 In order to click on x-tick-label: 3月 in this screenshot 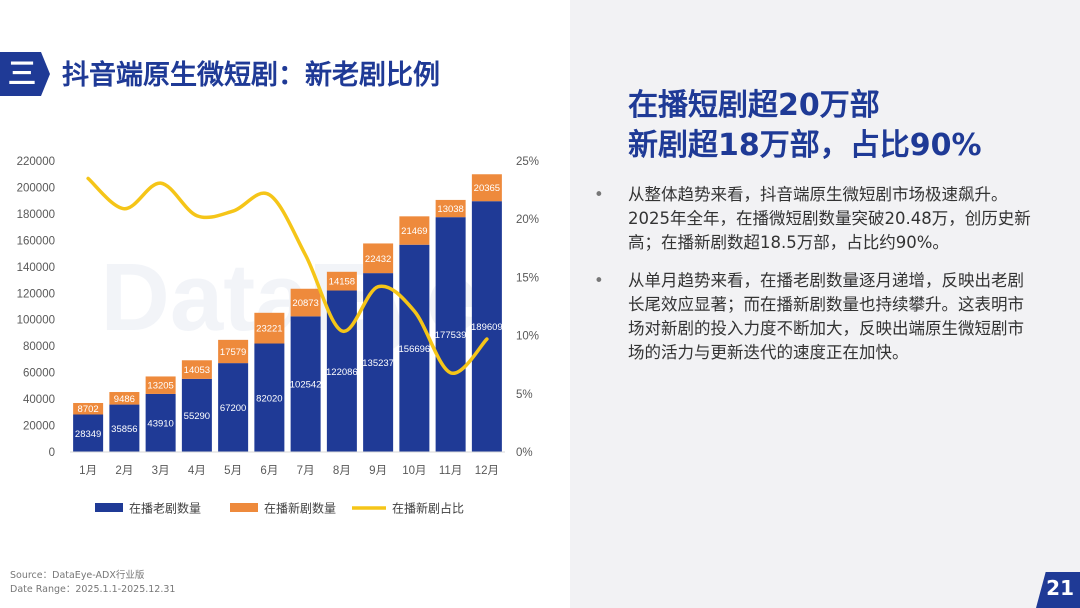, I will do `click(161, 471)`.